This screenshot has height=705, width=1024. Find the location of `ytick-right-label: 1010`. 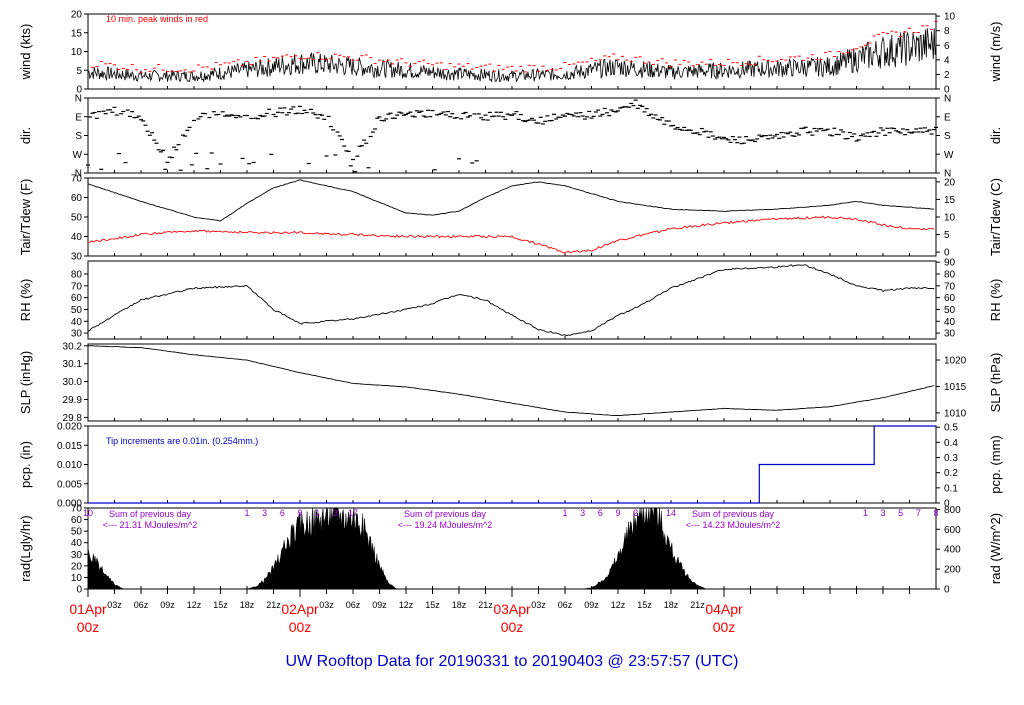

ytick-right-label: 1010 is located at coordinates (955, 413).